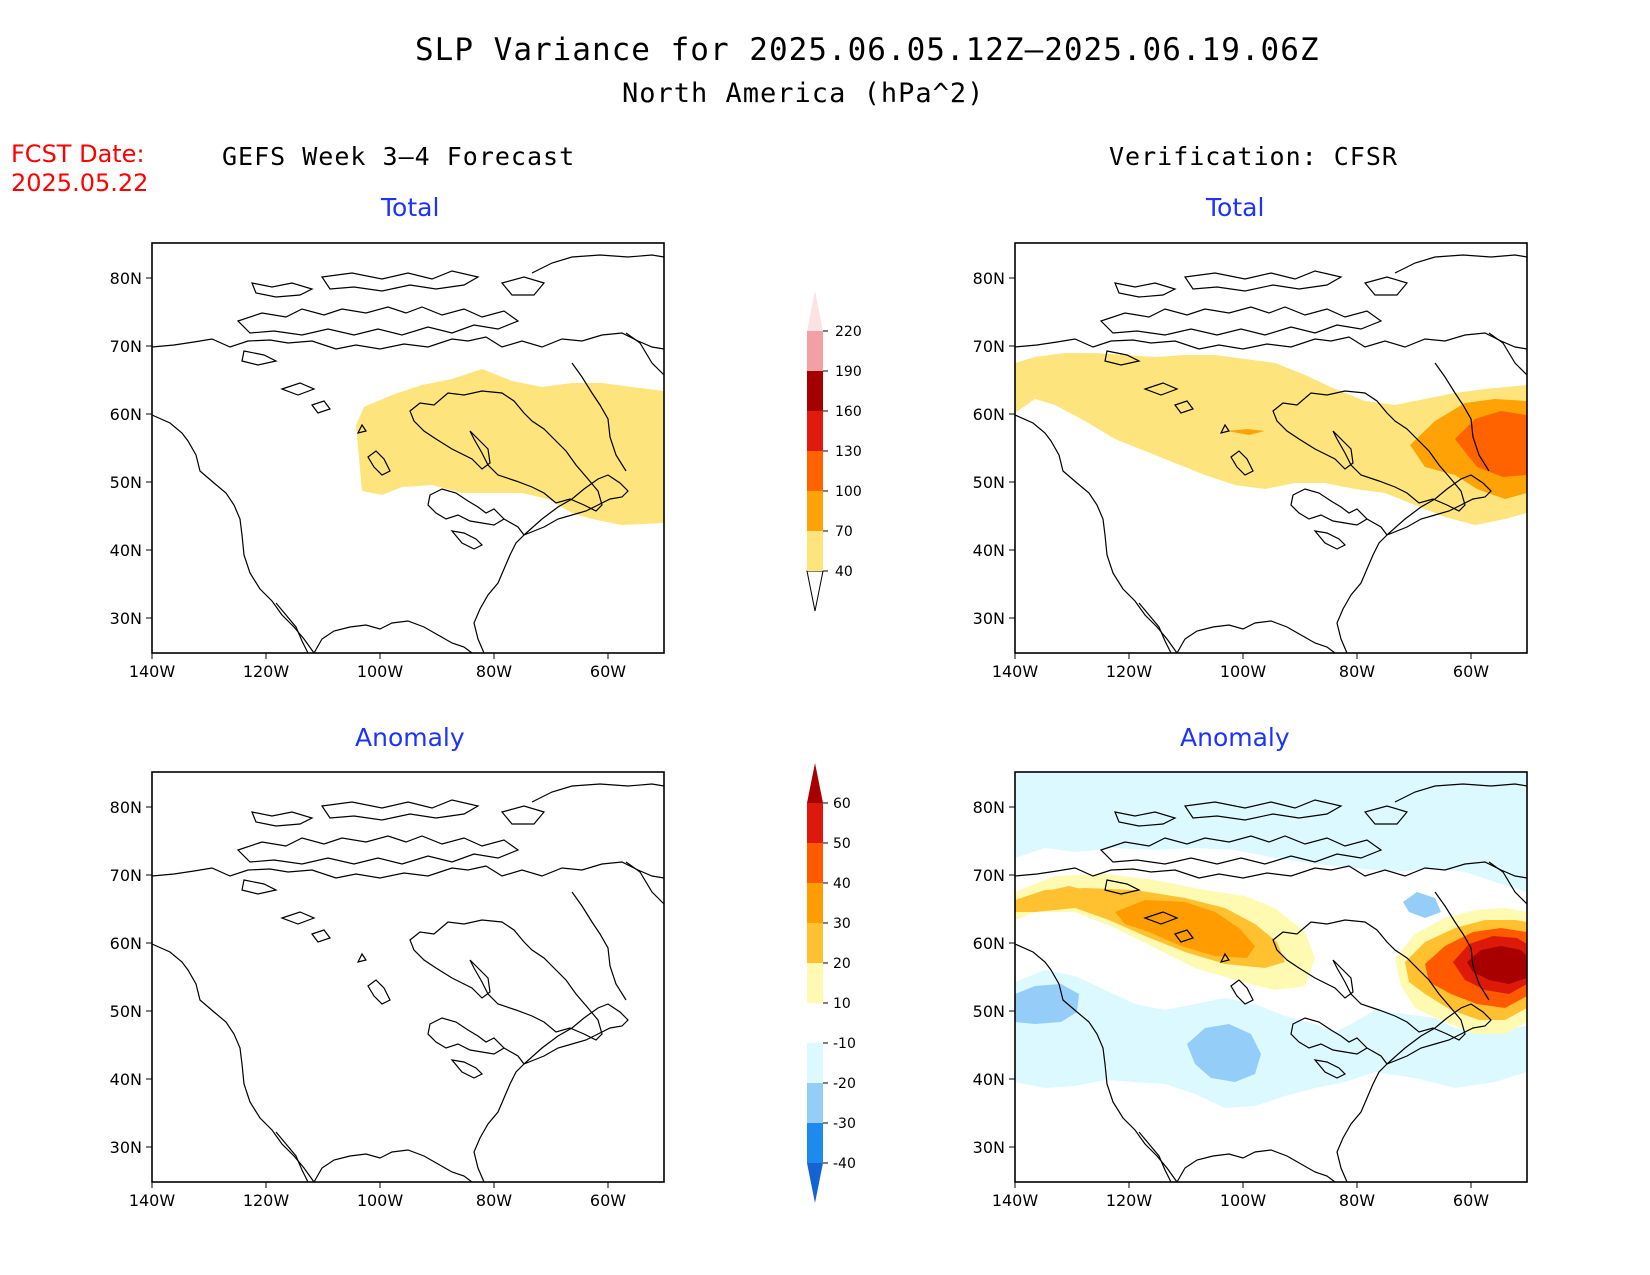 This screenshot has width=1650, height=1275. I want to click on anom-neg10-south, so click(1271, 1039).